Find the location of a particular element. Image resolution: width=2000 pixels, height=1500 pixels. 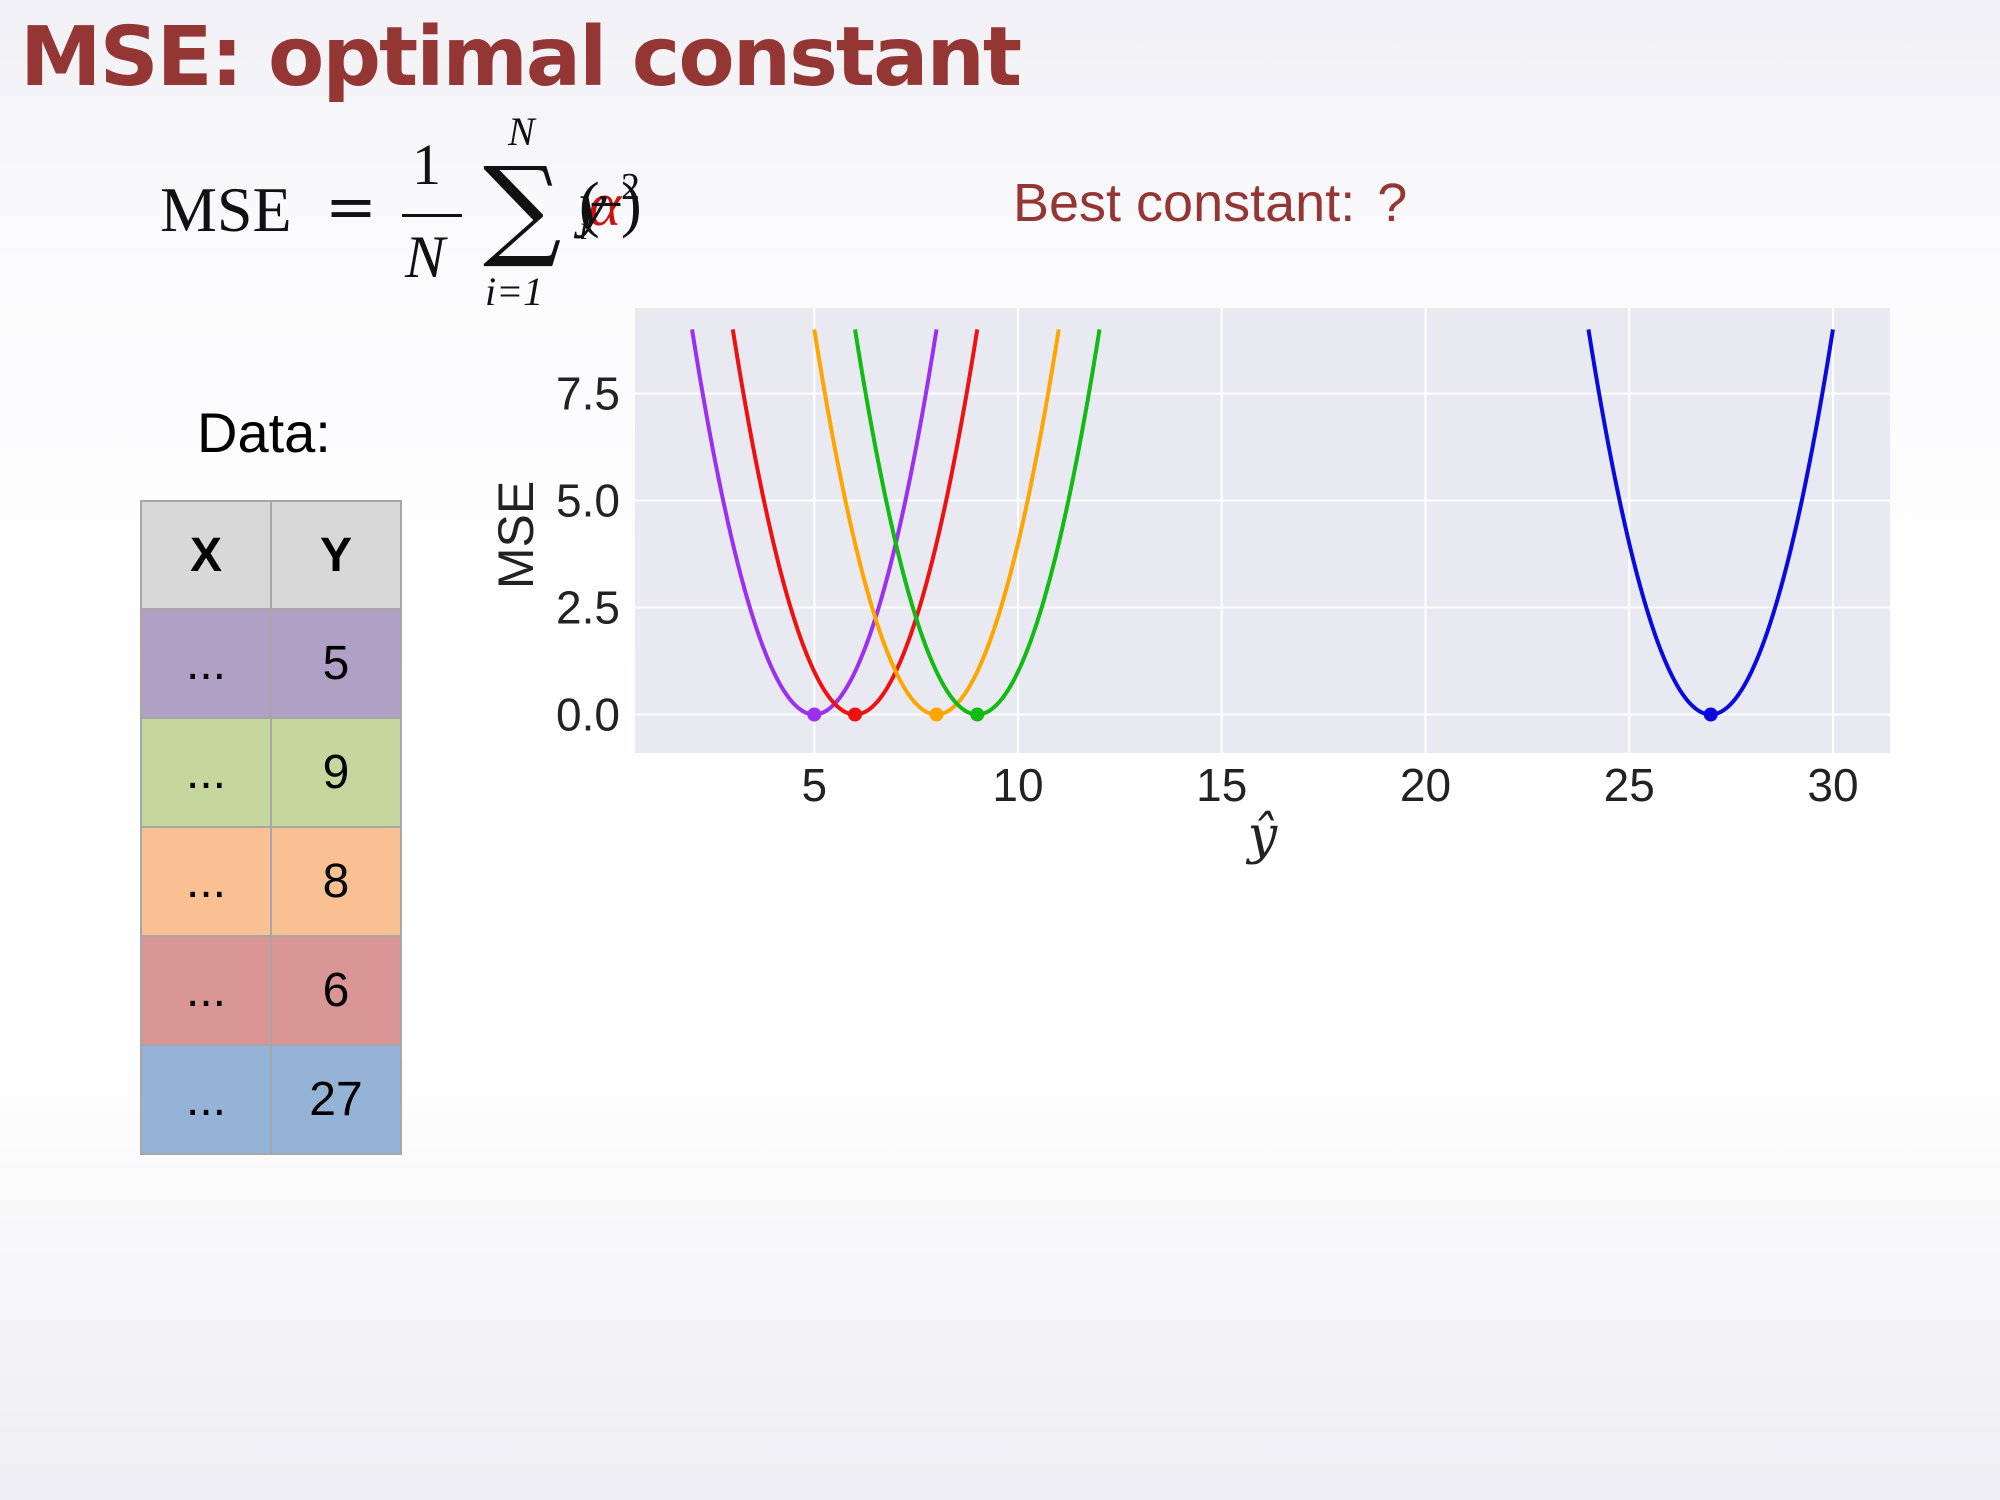

fraction-bar is located at coordinates (432, 215).